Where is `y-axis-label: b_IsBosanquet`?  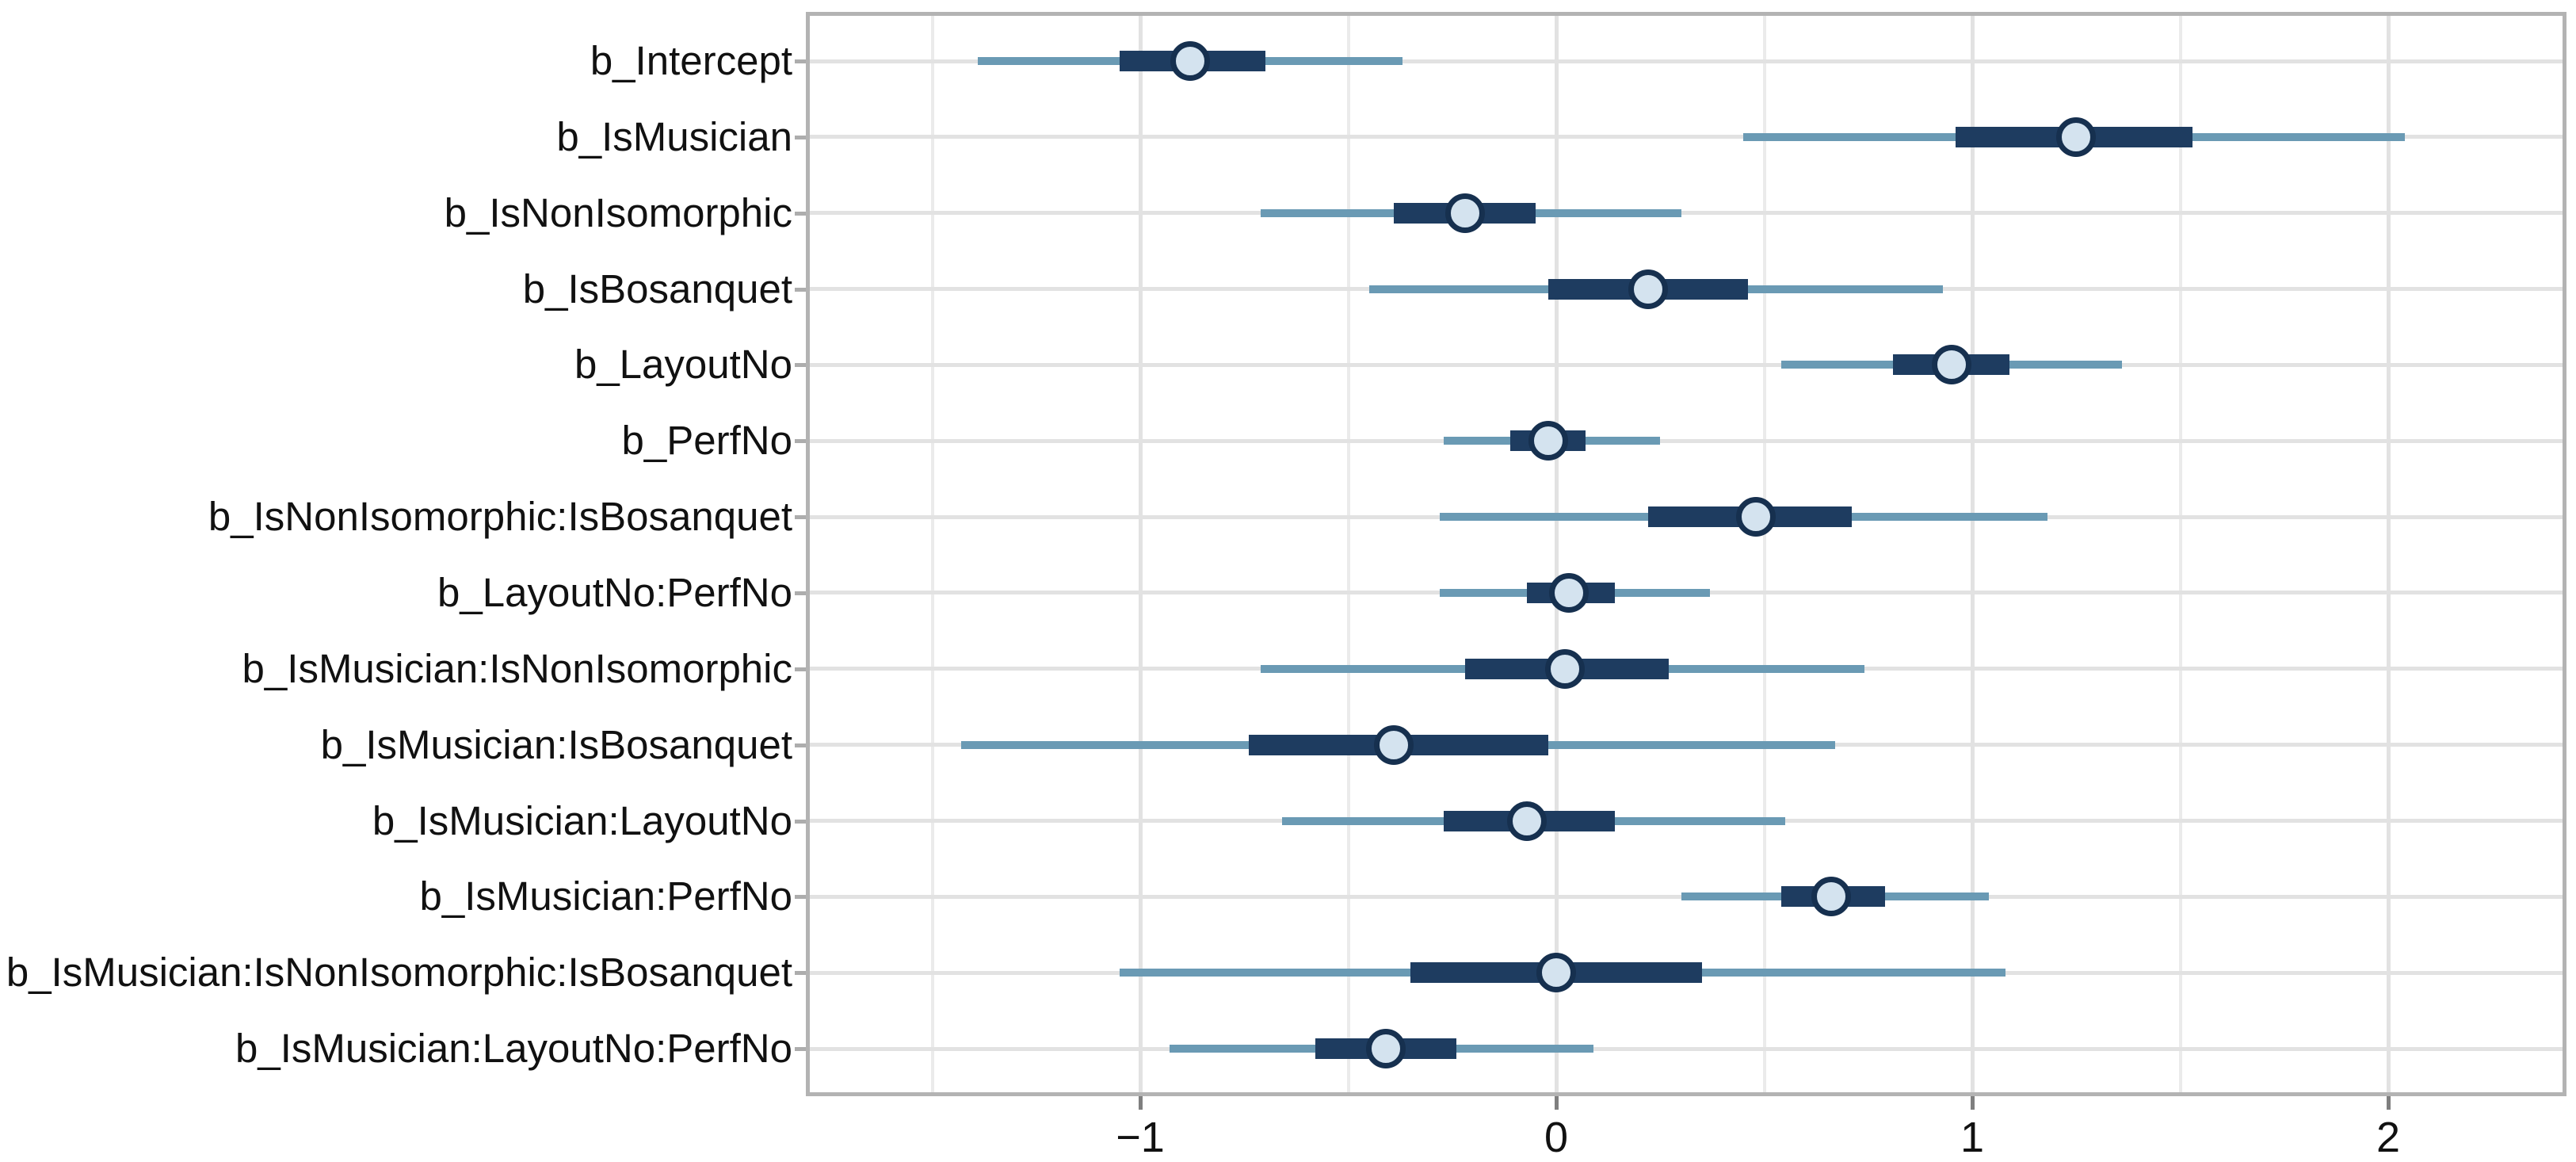 y-axis-label: b_IsBosanquet is located at coordinates (657, 289).